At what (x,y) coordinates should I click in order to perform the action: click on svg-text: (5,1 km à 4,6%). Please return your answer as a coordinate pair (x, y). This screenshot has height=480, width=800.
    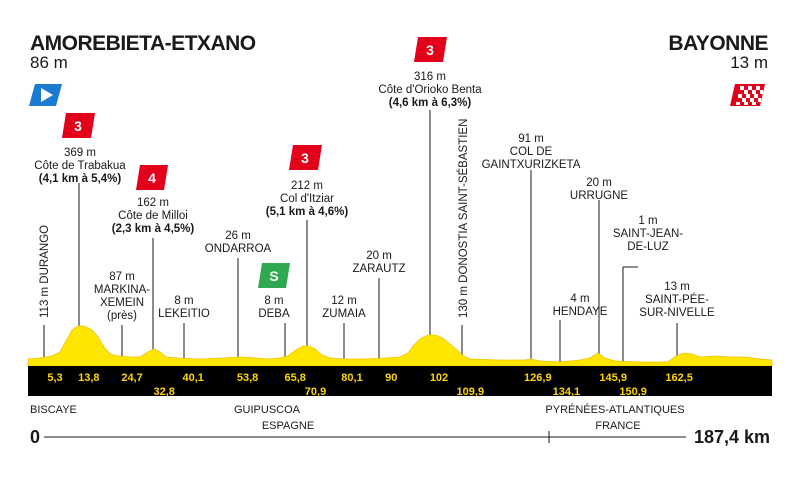
    Looking at the image, I should click on (307, 212).